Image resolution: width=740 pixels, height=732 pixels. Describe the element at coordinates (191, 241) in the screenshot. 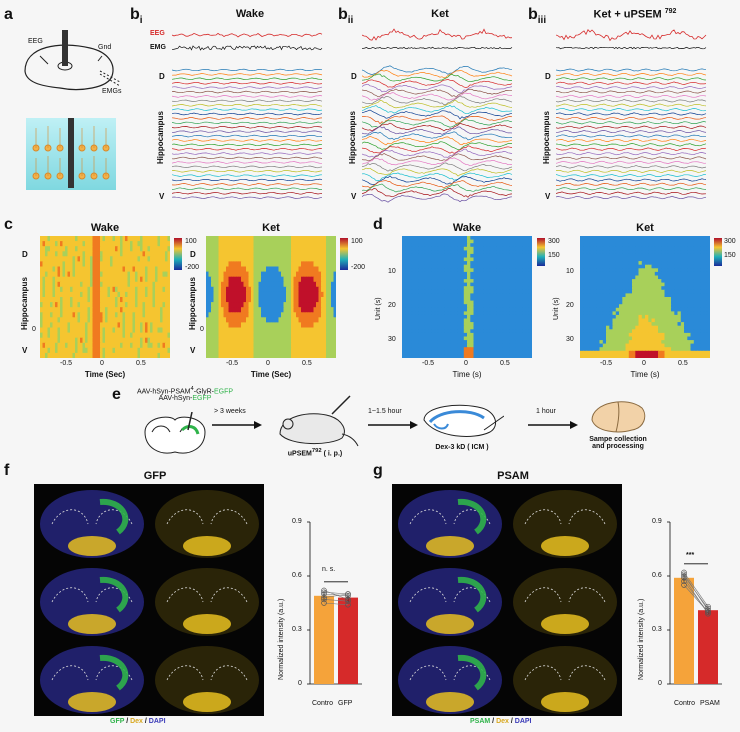

I see `c-colorbar-wake-max: 100` at that location.